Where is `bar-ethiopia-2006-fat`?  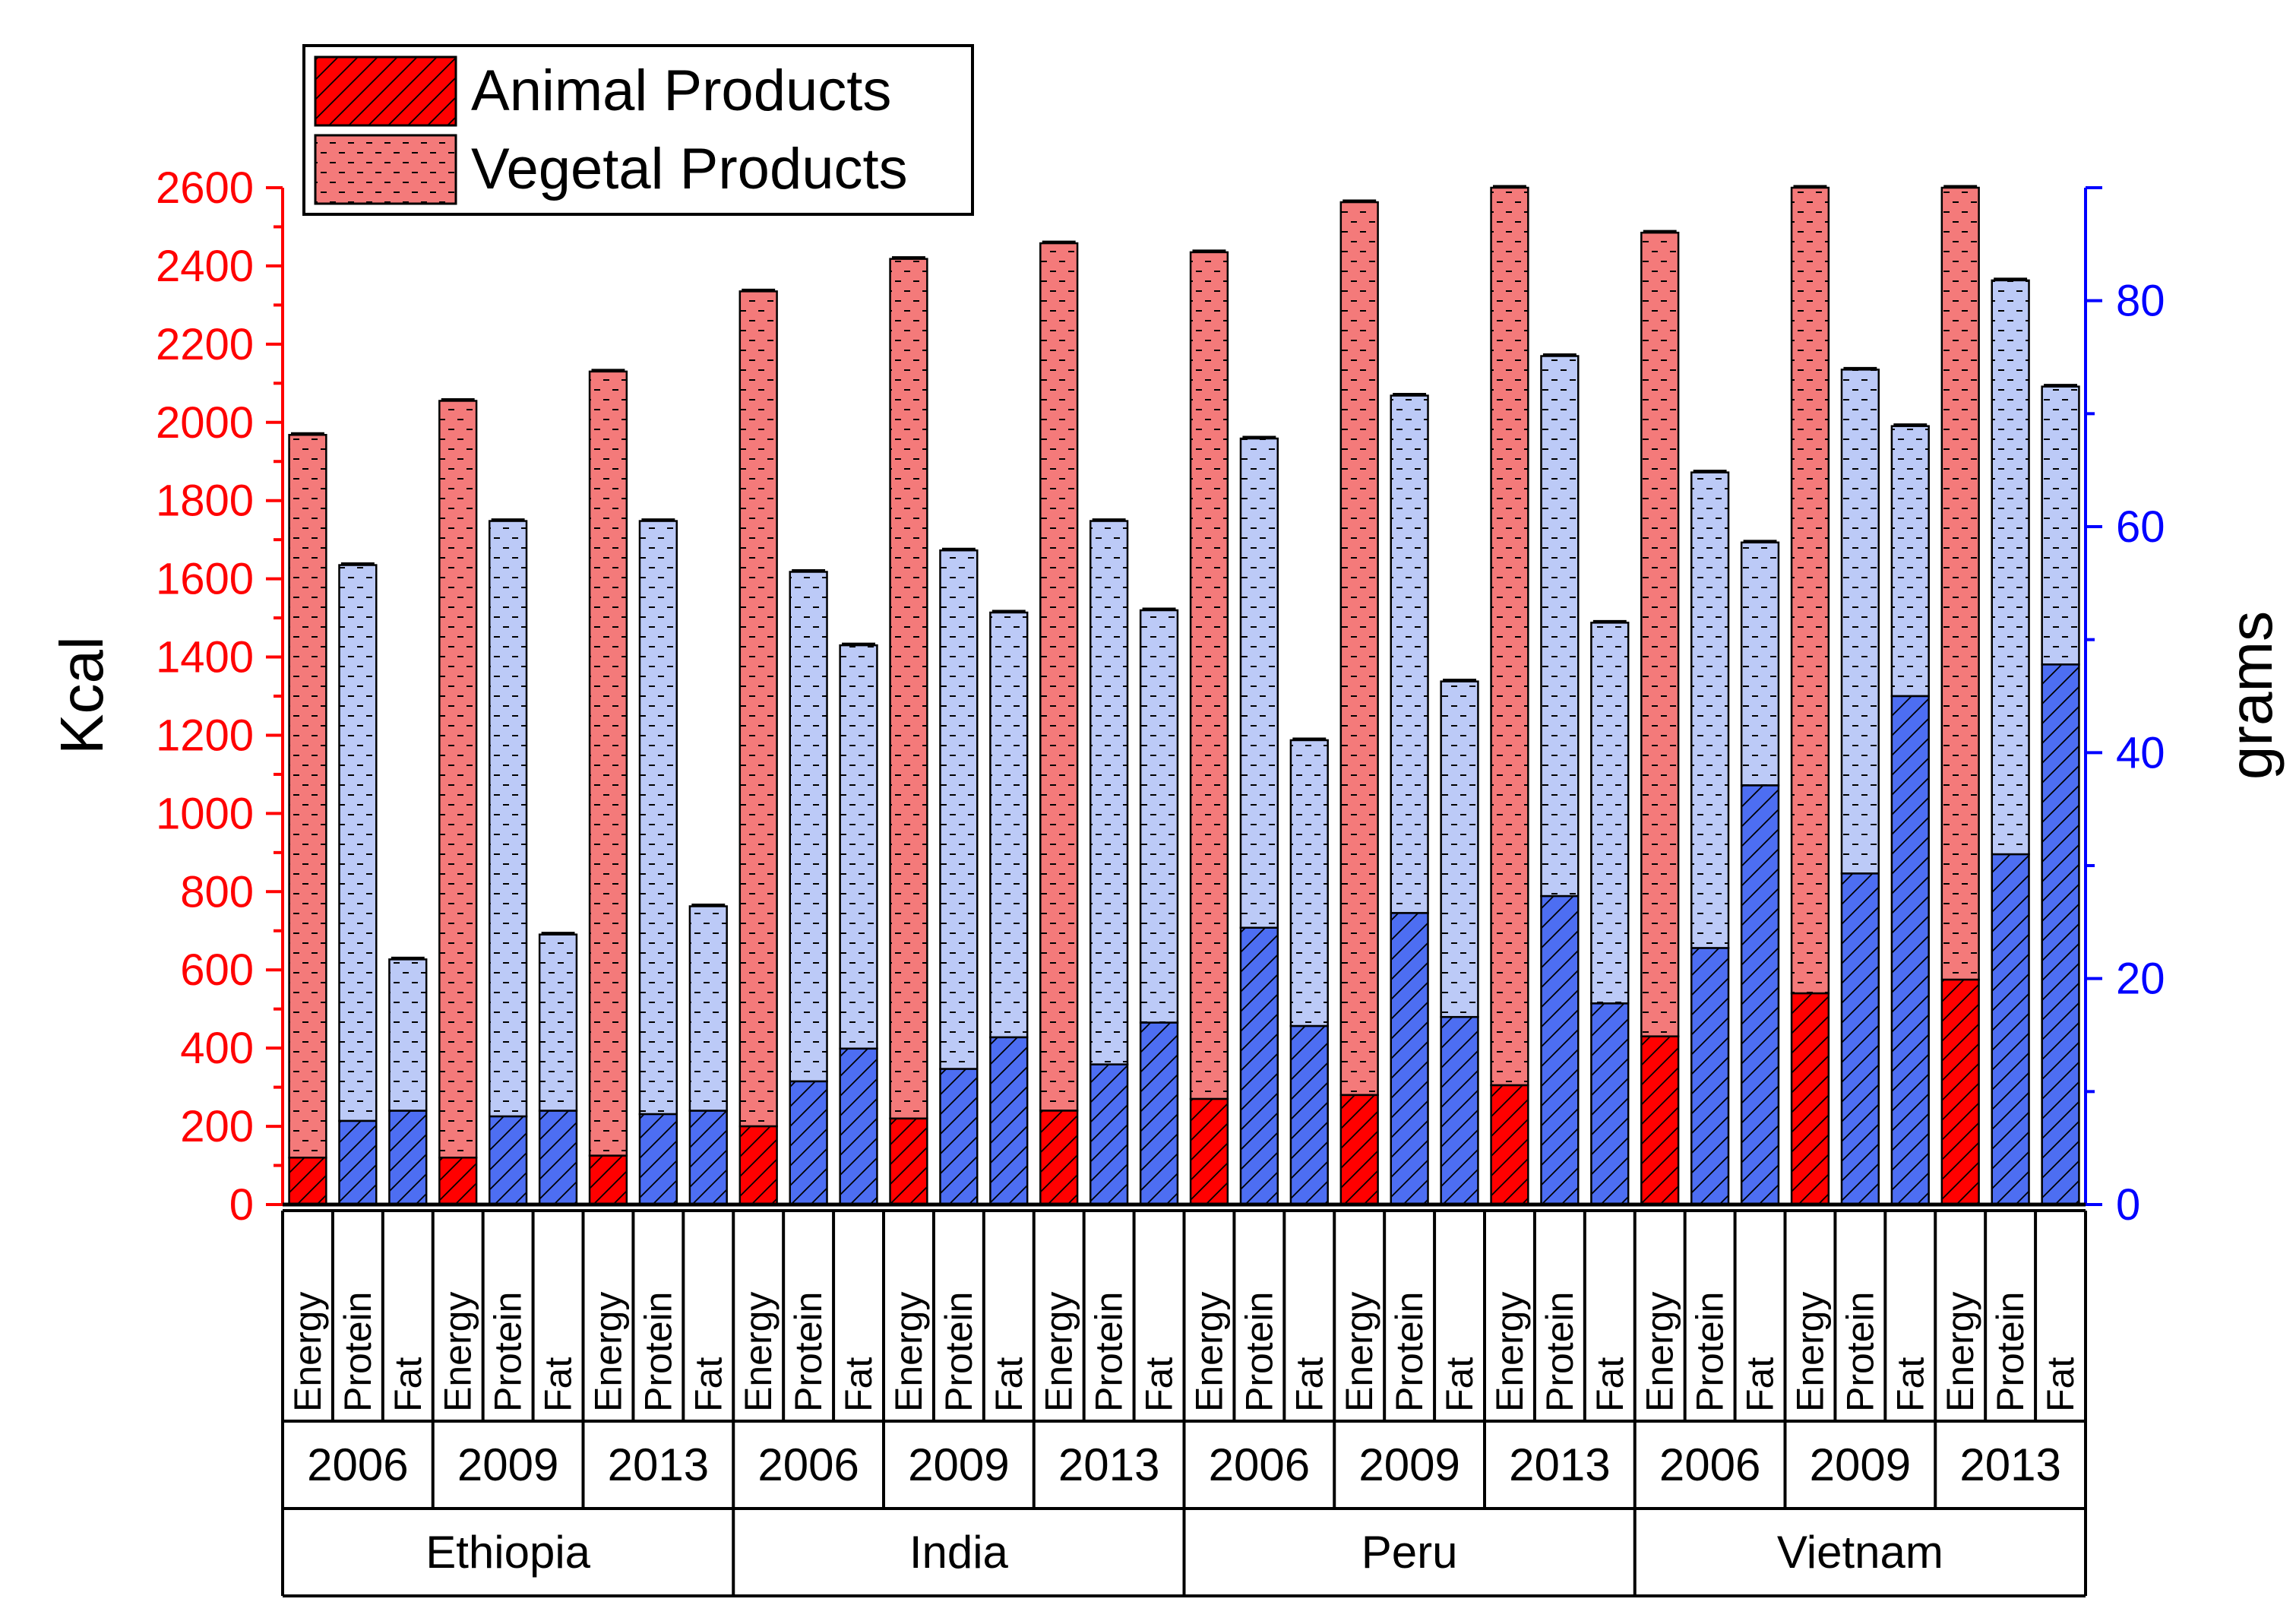
bar-ethiopia-2006-fat is located at coordinates (408, 1081).